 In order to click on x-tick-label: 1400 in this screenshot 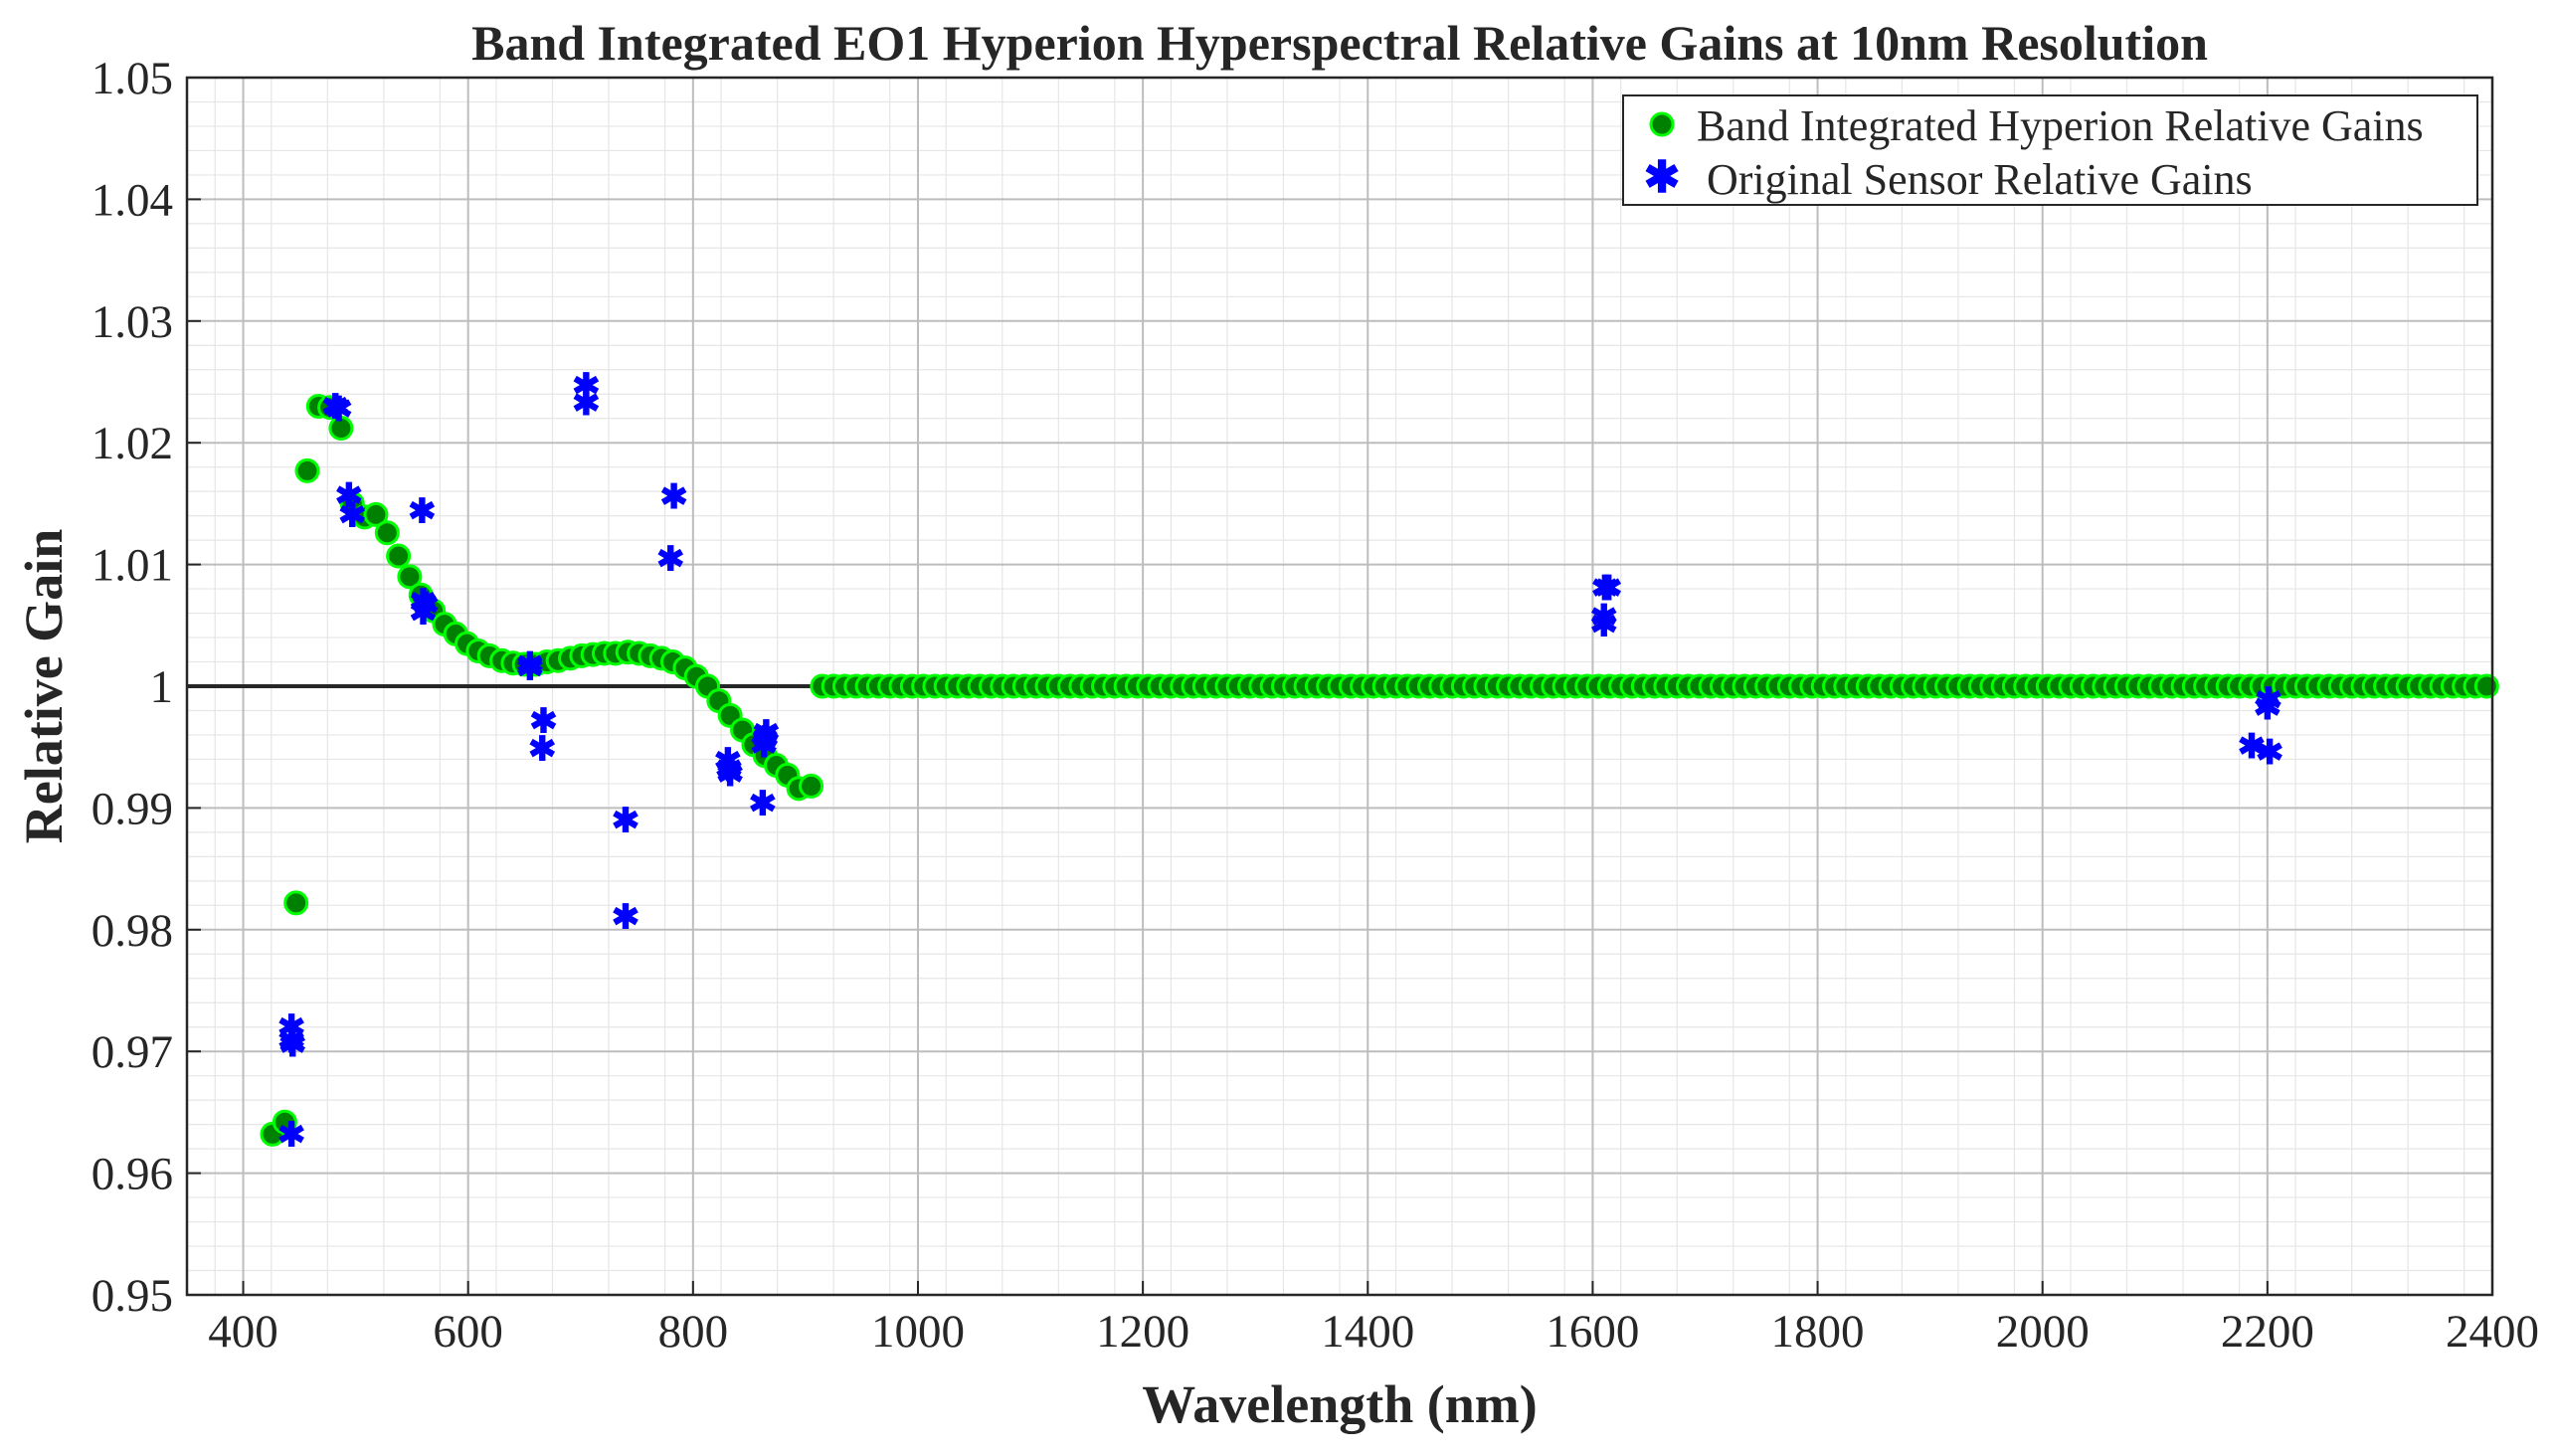, I will do `click(1367, 1332)`.